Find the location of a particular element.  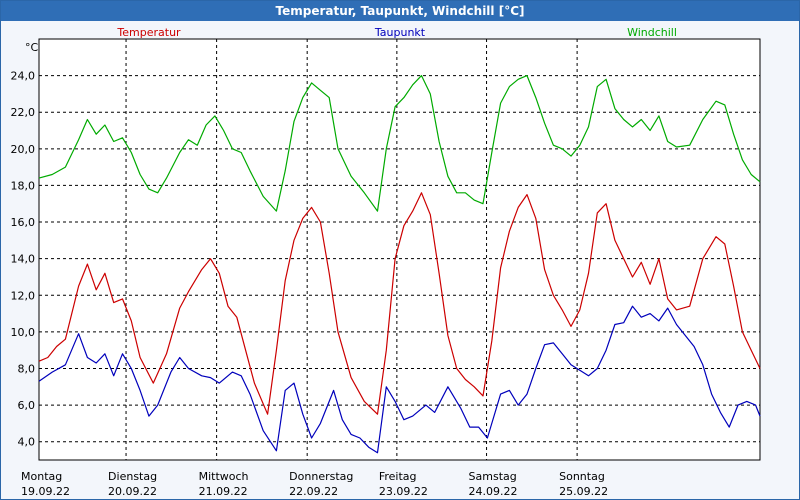

y-tick-label: 10,0 is located at coordinates (23, 332).